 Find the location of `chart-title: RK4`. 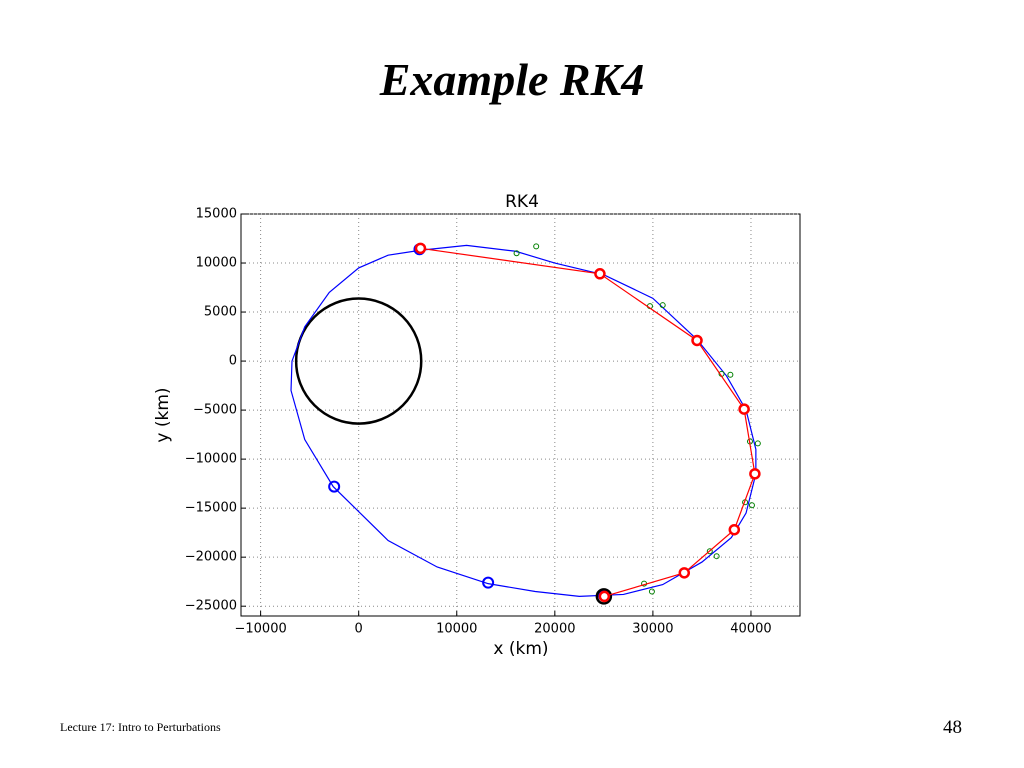

chart-title: RK4 is located at coordinates (522, 202).